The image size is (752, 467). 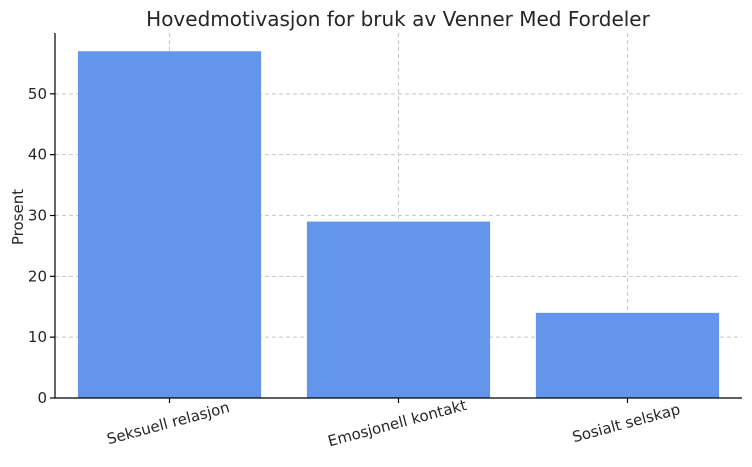 I want to click on y-tick-label: 10, so click(x=37, y=337).